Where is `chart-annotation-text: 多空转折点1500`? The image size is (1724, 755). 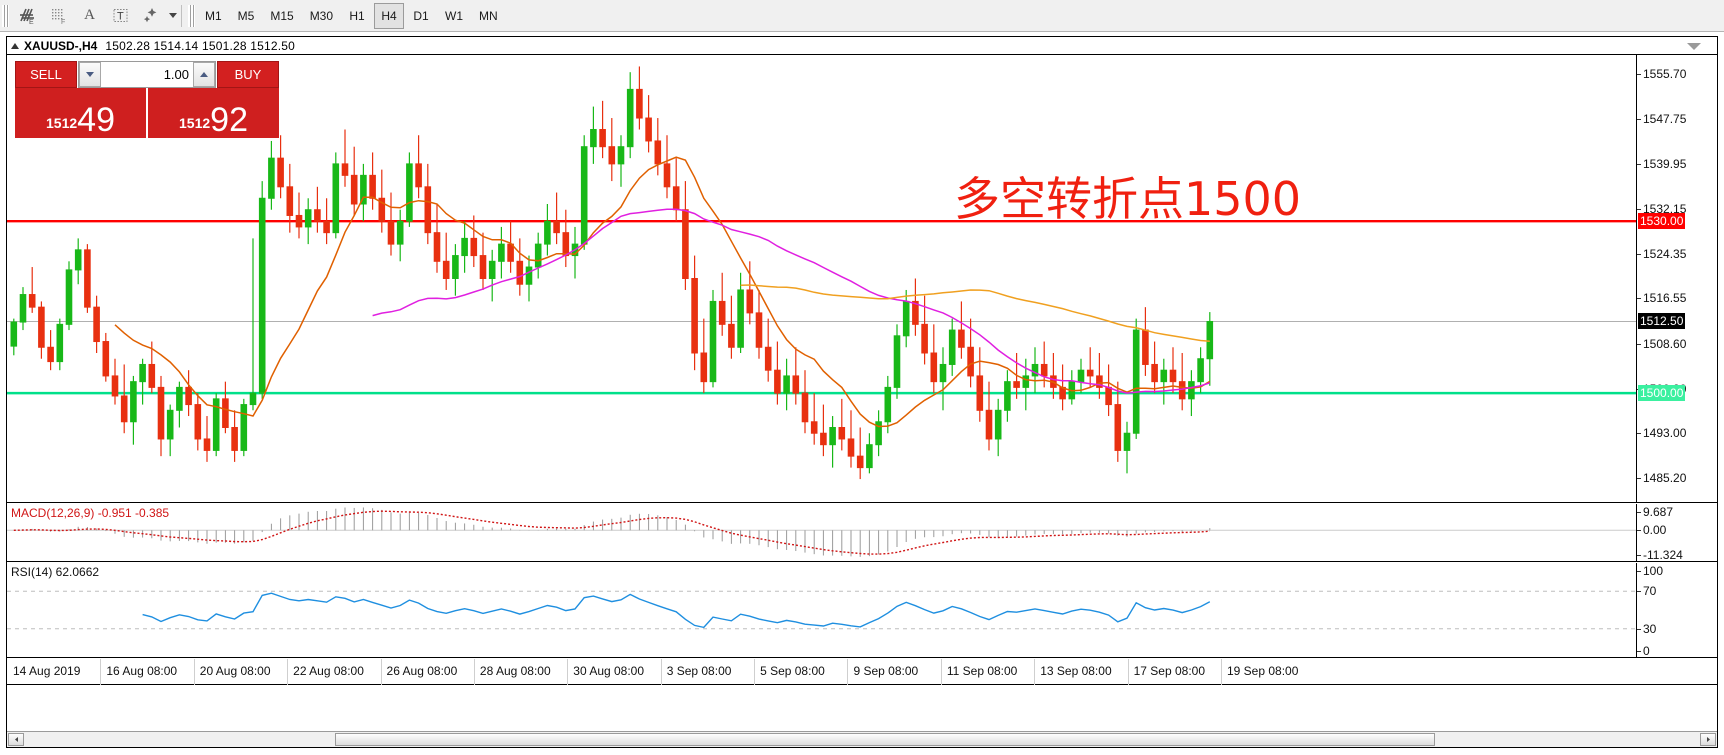 chart-annotation-text: 多空转折点1500 is located at coordinates (1128, 199).